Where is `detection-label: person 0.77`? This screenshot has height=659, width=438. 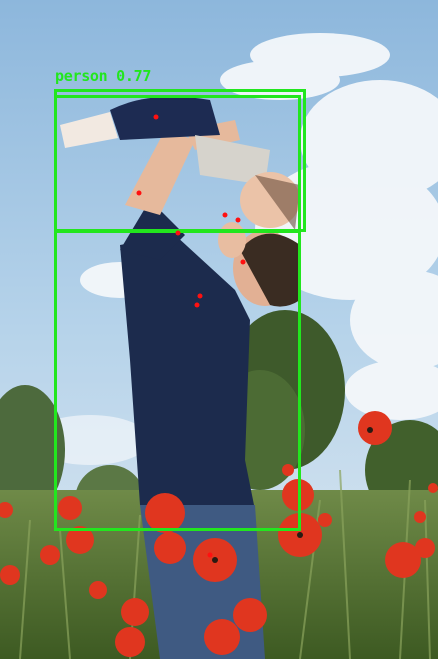
detection-label: person 0.77 is located at coordinates (103, 76).